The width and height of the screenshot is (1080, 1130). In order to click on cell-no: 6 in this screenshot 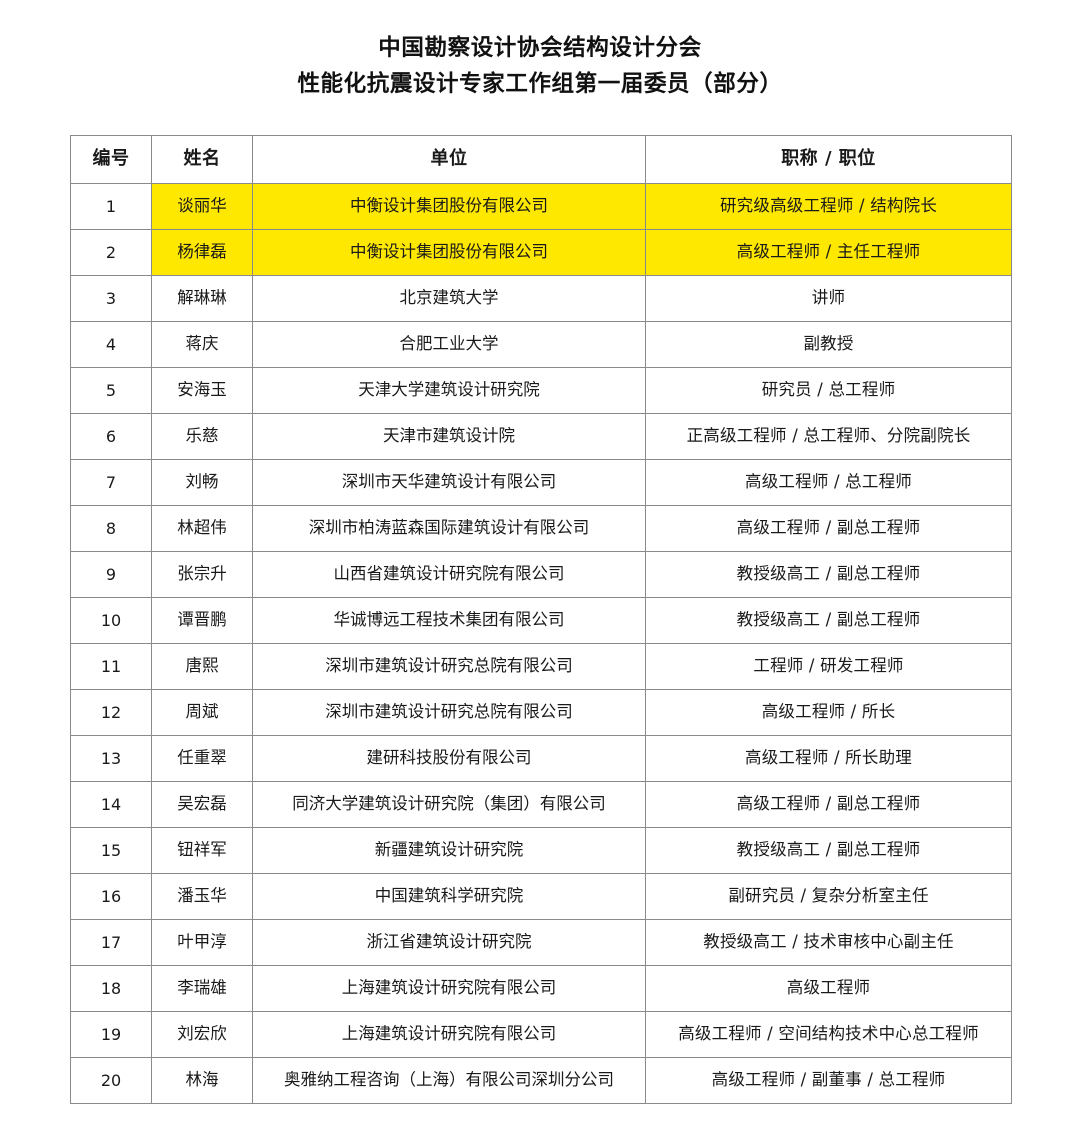, I will do `click(111, 436)`.